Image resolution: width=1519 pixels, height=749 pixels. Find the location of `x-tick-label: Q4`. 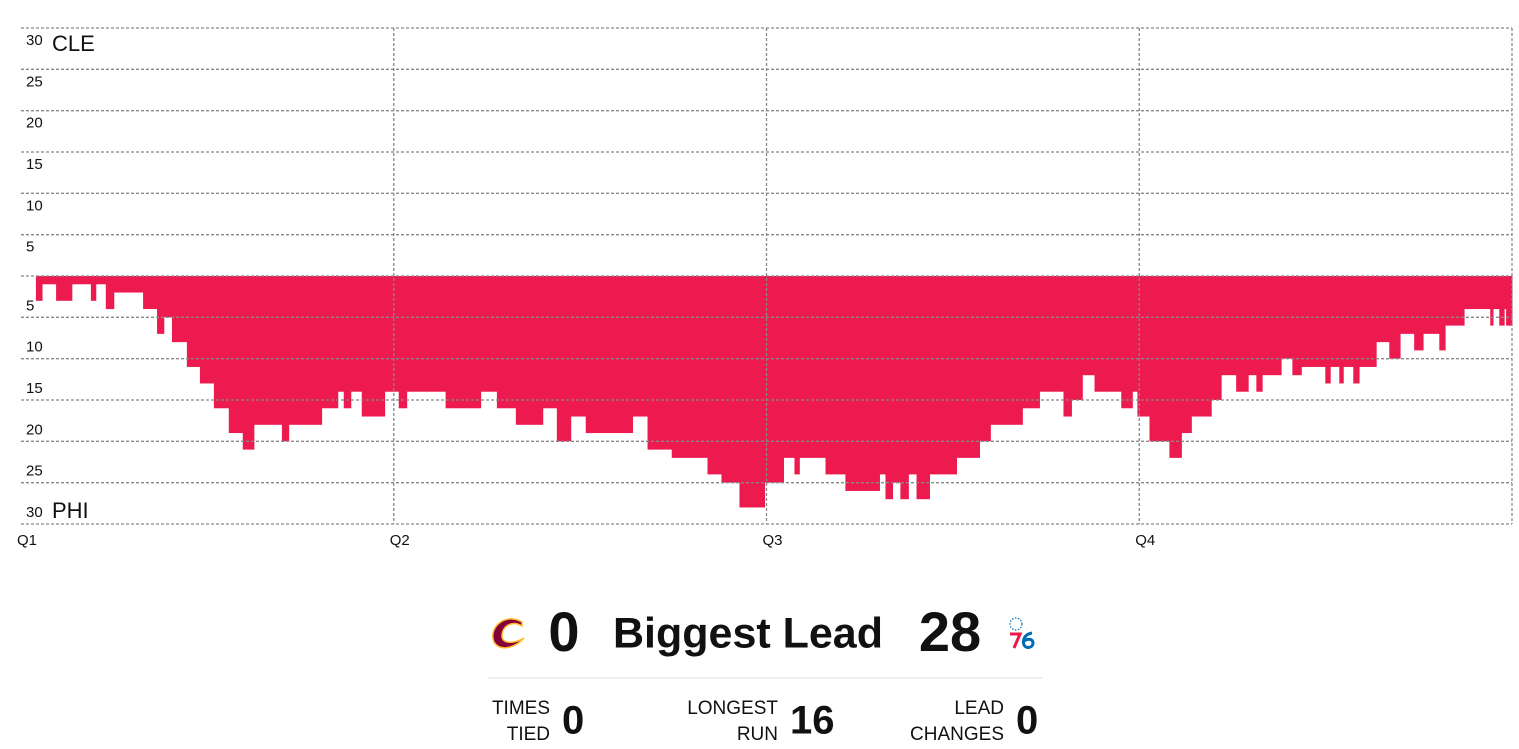

x-tick-label: Q4 is located at coordinates (1145, 540).